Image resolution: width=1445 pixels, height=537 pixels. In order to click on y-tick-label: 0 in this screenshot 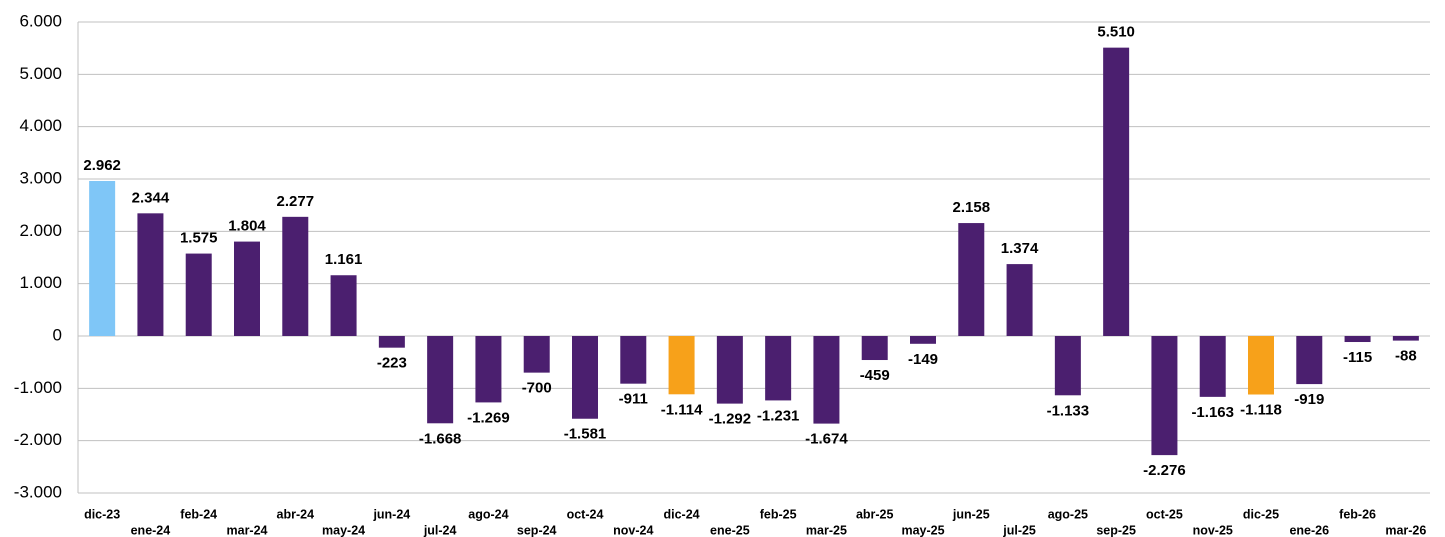, I will do `click(57, 334)`.